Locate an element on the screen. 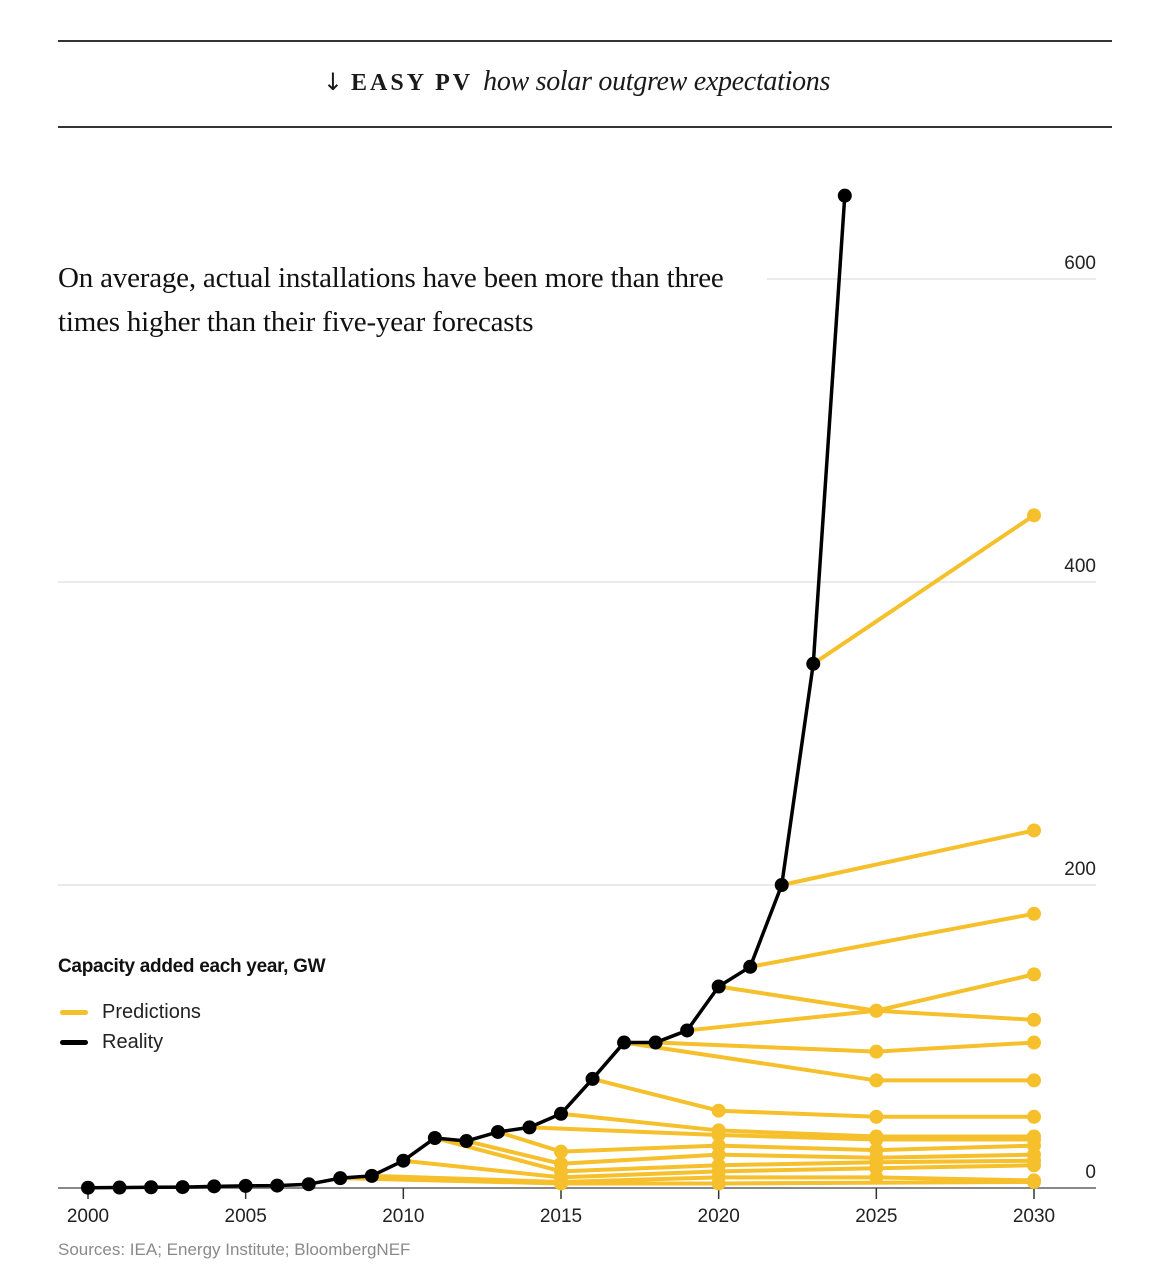 This screenshot has width=1153, height=1280. chart-title: how solar outgrew expectations is located at coordinates (657, 81).